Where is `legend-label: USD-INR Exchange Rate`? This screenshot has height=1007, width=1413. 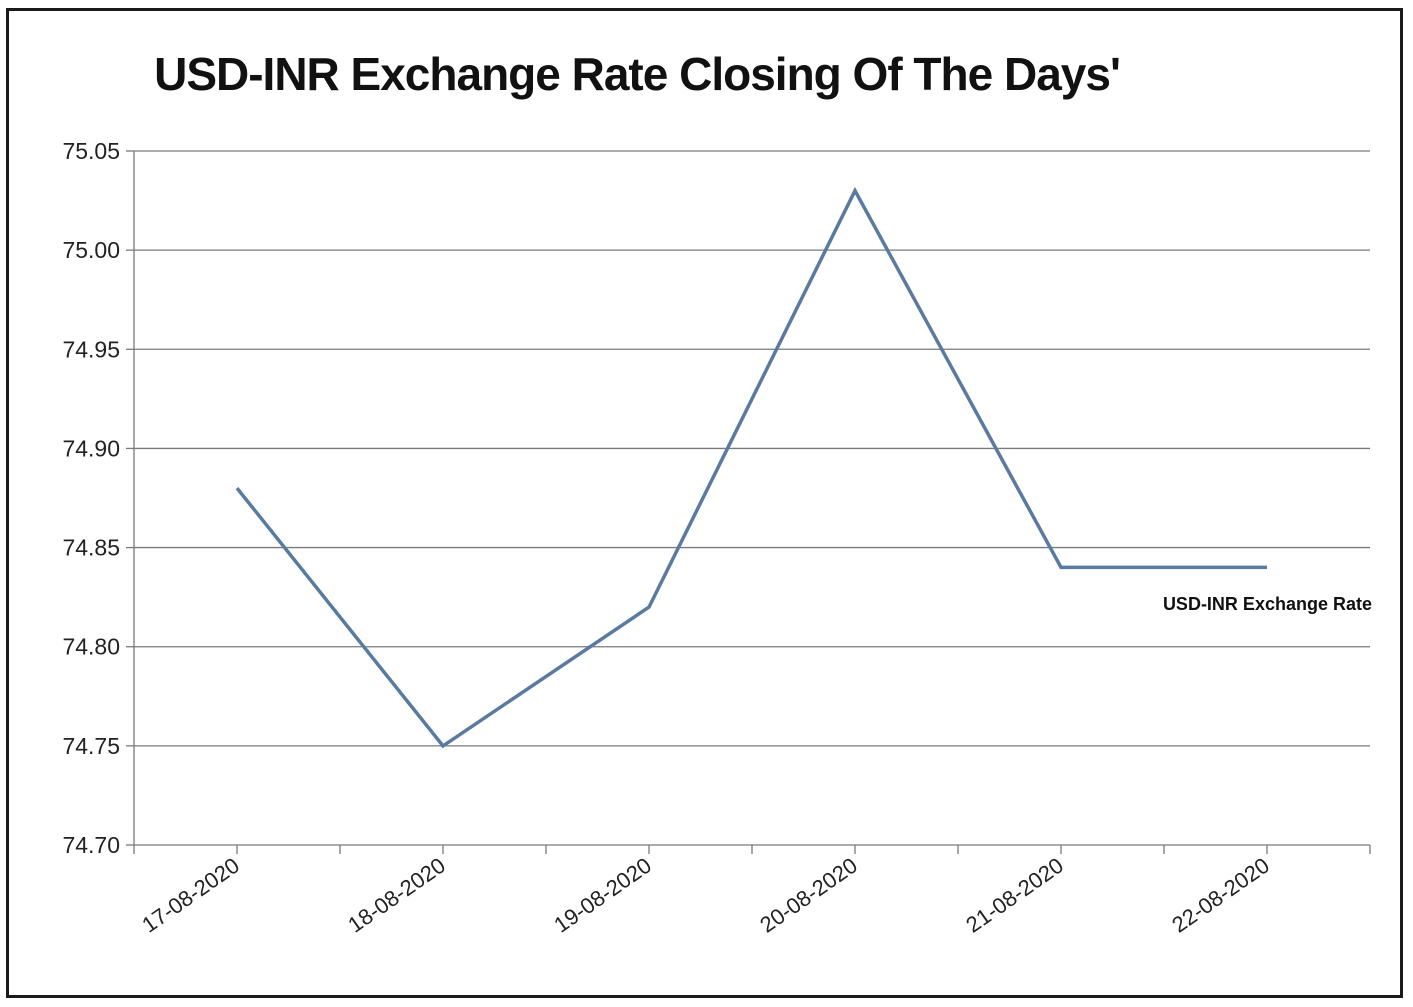 legend-label: USD-INR Exchange Rate is located at coordinates (1267, 604).